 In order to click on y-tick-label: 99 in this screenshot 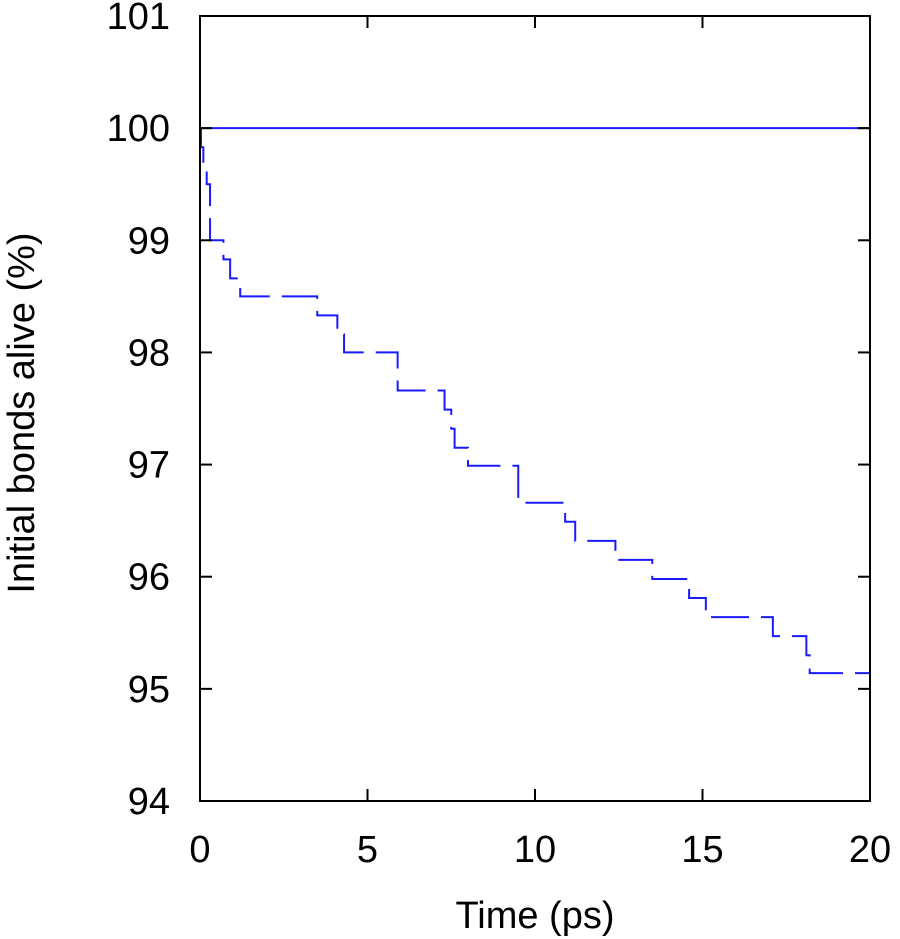, I will do `click(149, 241)`.